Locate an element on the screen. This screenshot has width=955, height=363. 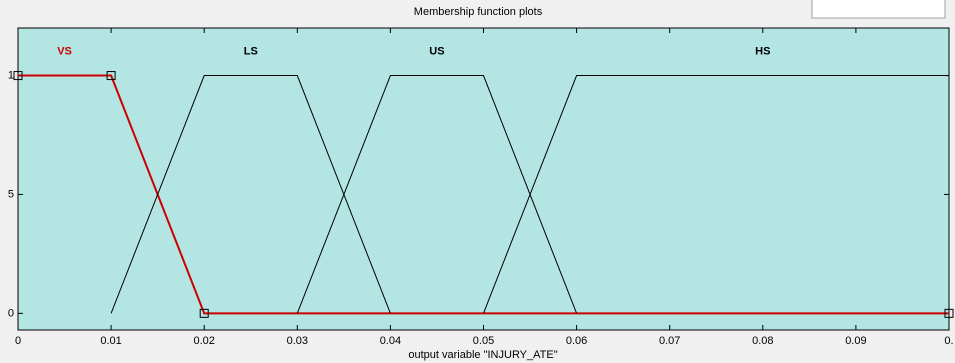
x-tick-label: 0.05 is located at coordinates (483, 341).